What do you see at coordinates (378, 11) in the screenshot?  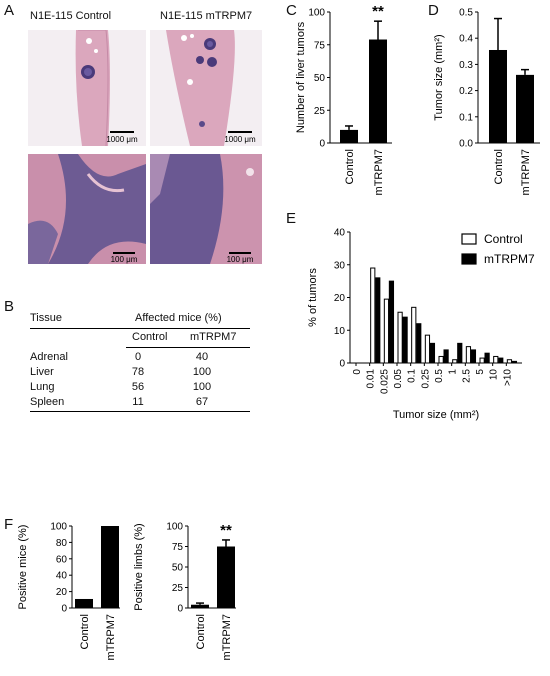 I see `significance-marker: **` at bounding box center [378, 11].